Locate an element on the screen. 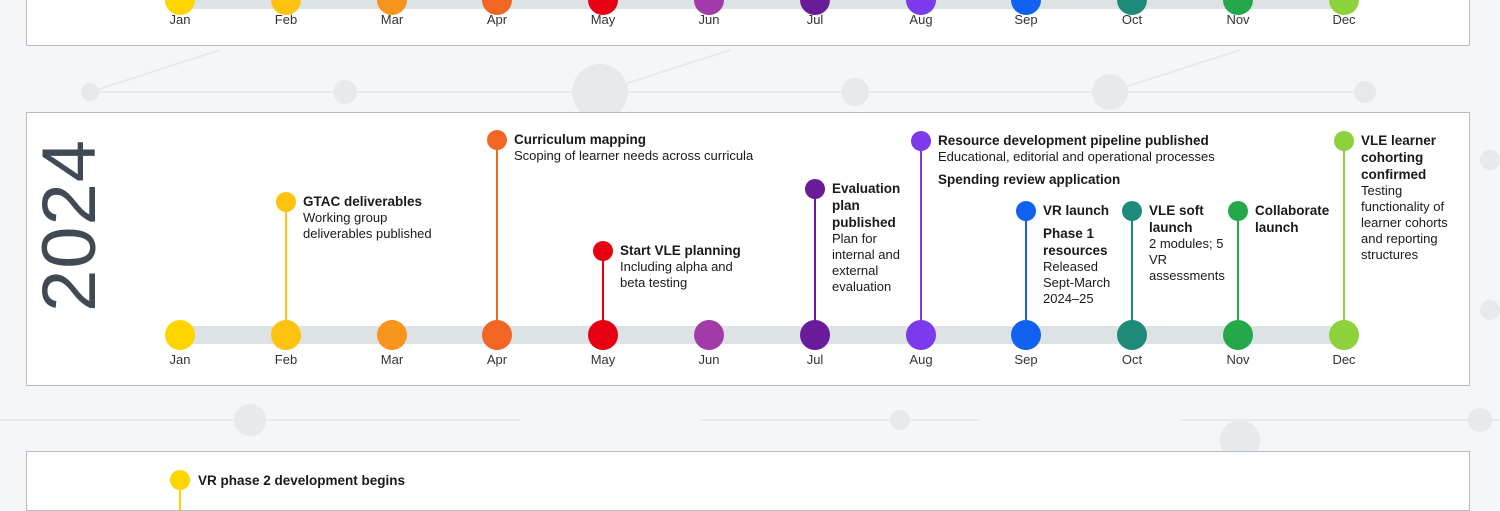 The width and height of the screenshot is (1500, 511). month-label-jun: Jun is located at coordinates (709, 359).